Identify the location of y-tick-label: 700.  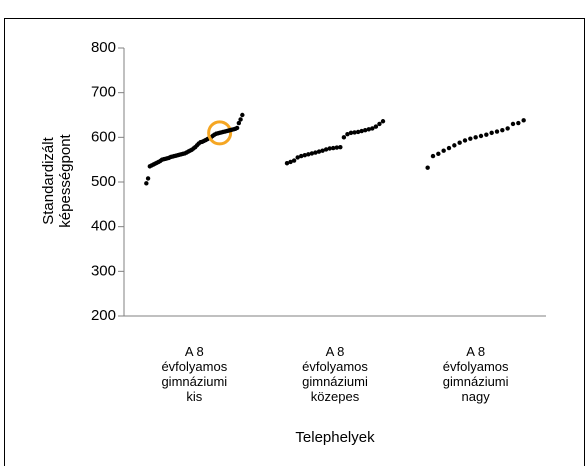
(103, 92).